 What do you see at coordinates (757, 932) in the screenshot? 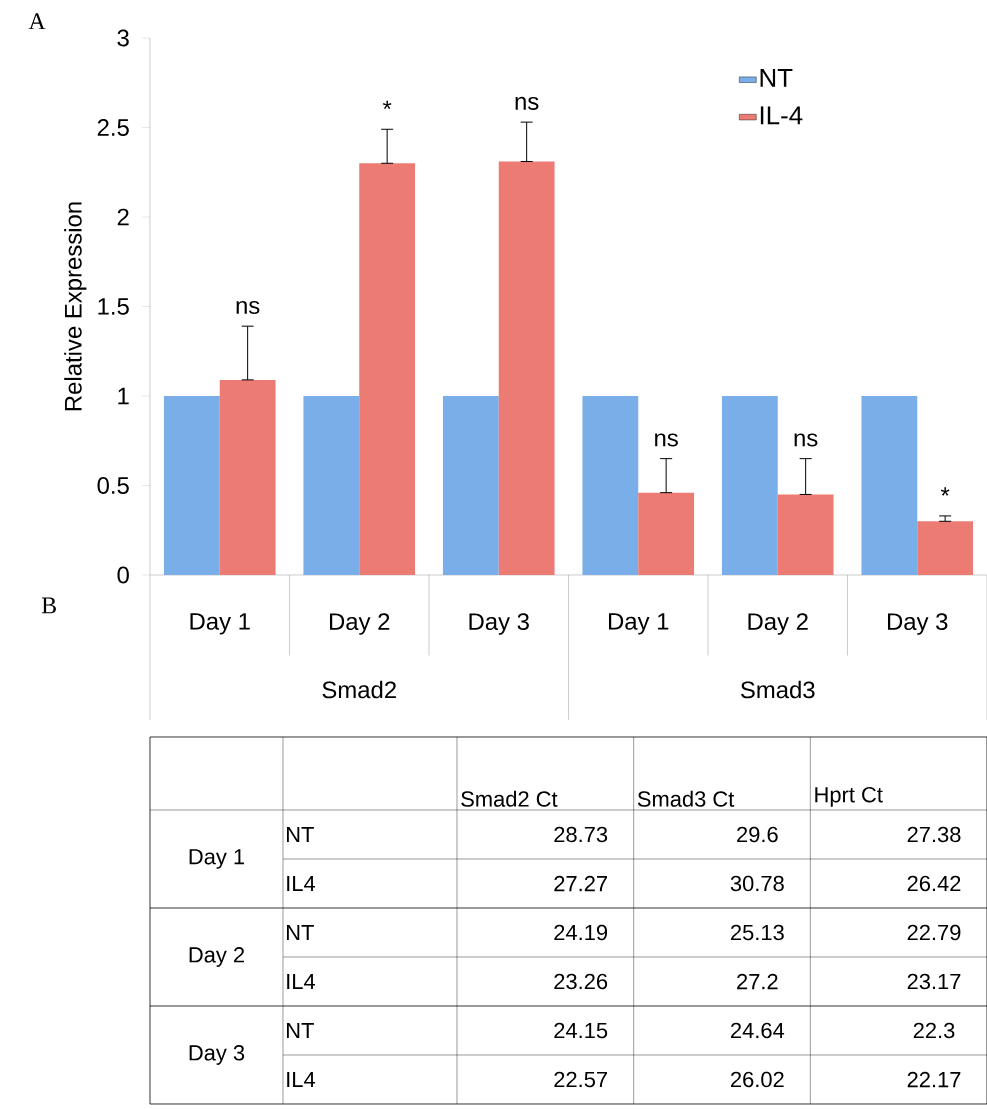
I see `data-label: 25.13` at bounding box center [757, 932].